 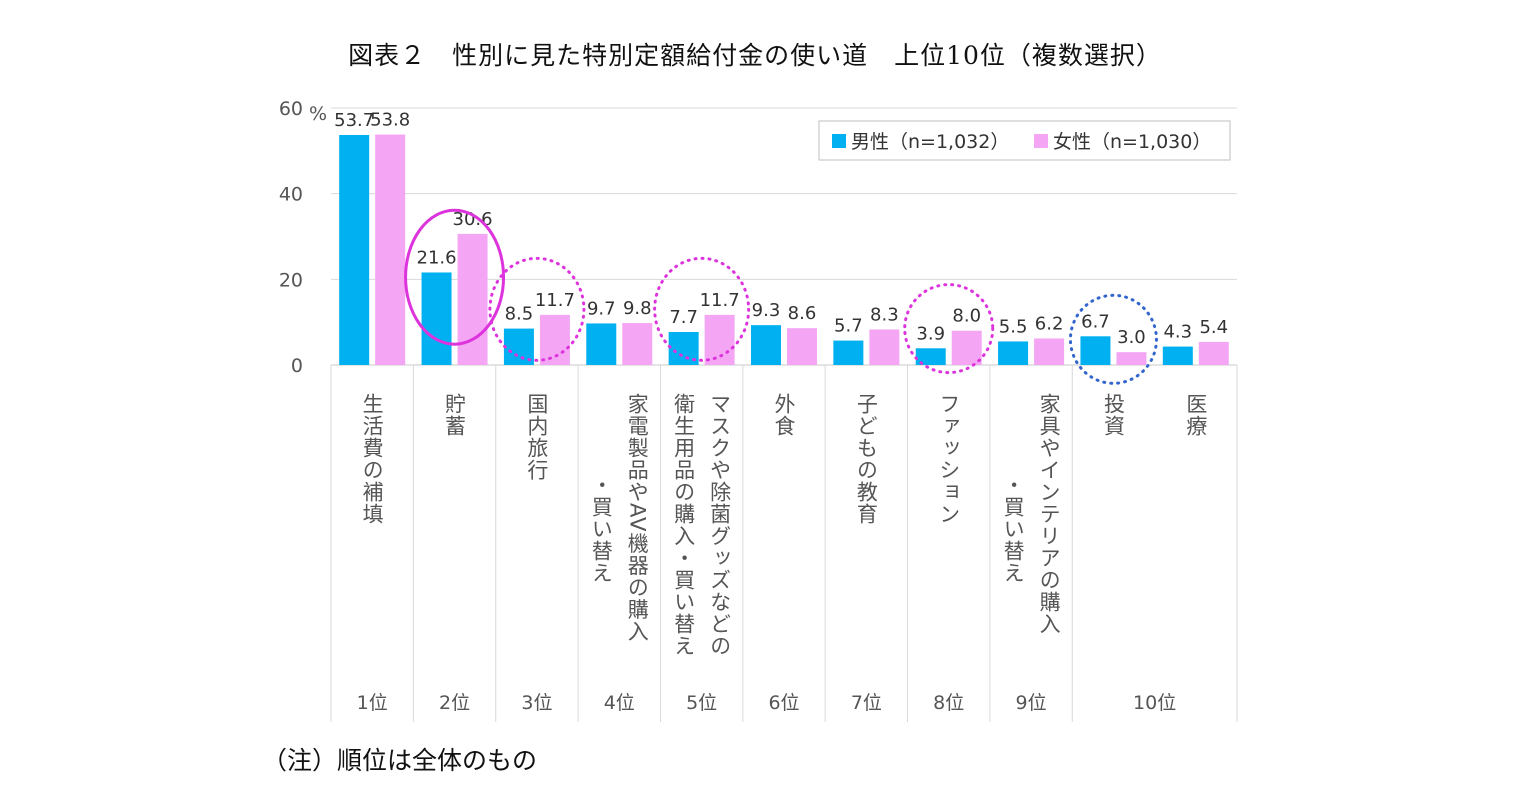 I want to click on rank-label: 9位, so click(x=1031, y=703).